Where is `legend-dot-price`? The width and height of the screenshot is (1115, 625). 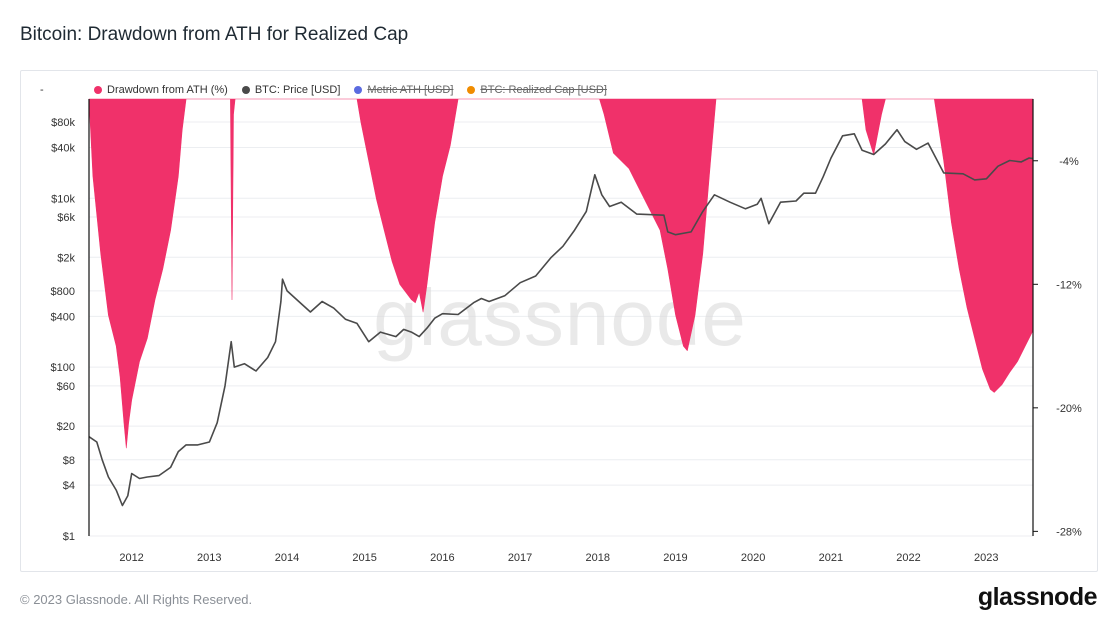
legend-dot-price is located at coordinates (245, 90).